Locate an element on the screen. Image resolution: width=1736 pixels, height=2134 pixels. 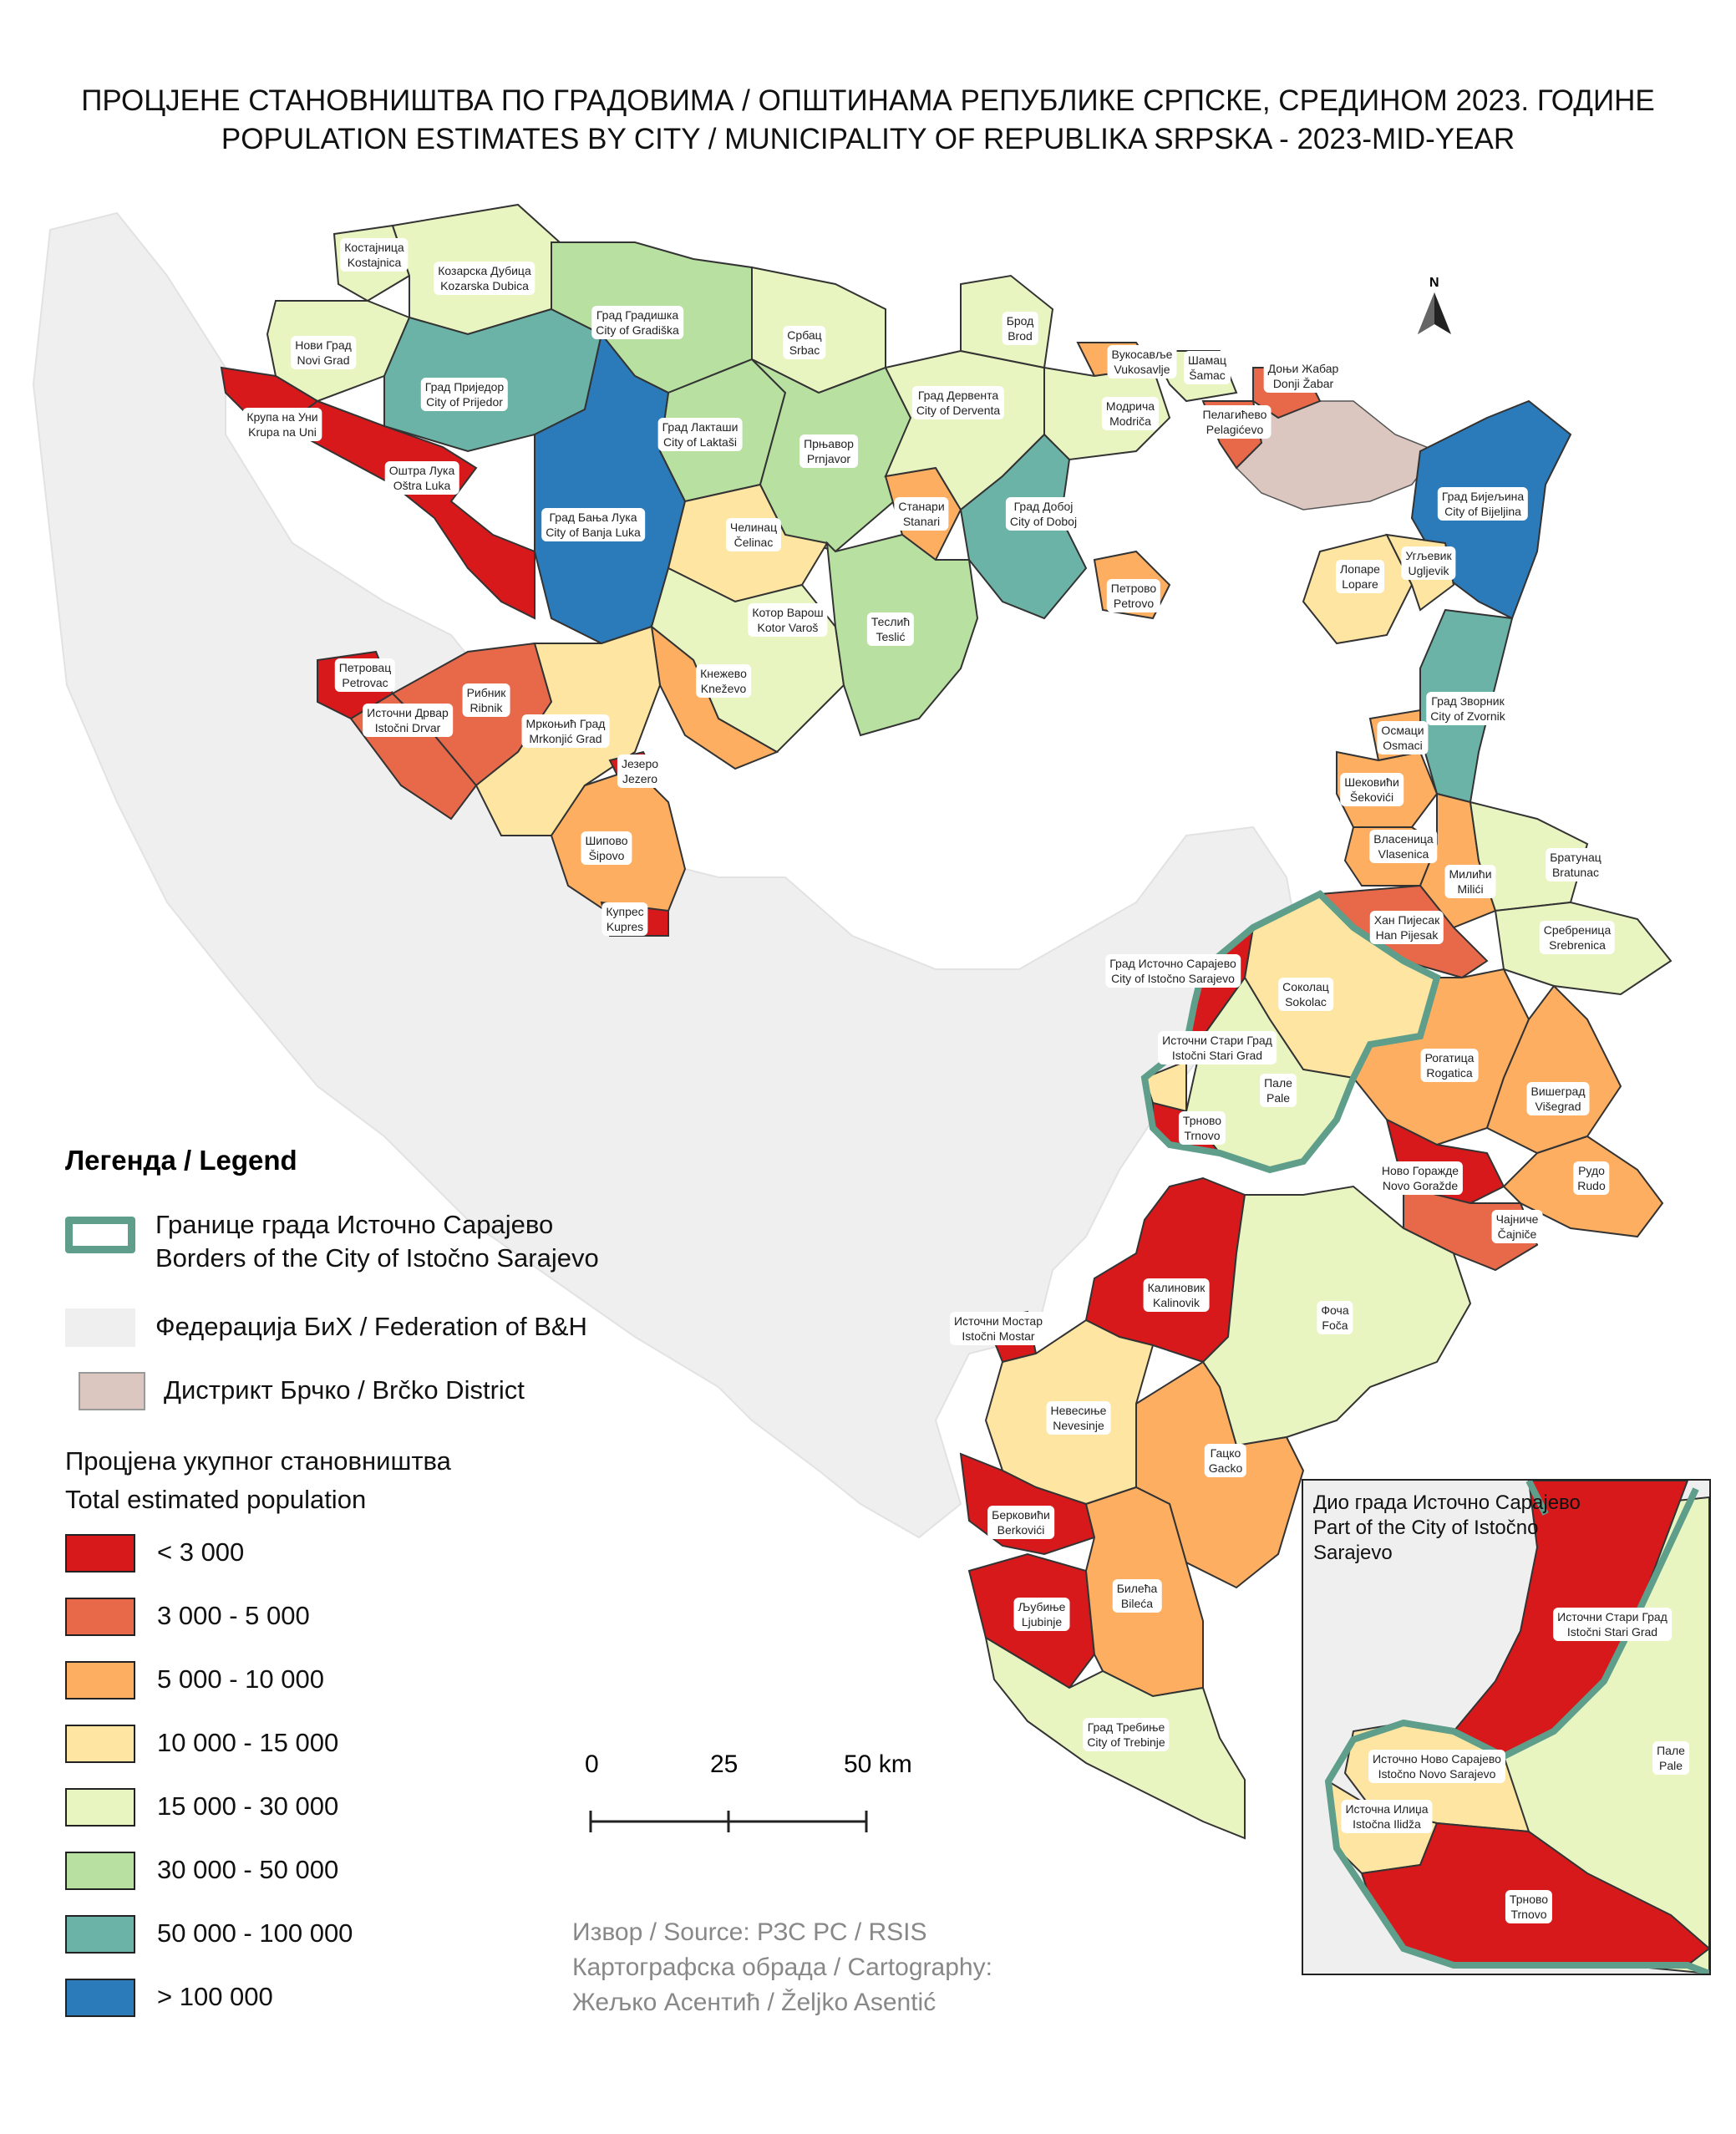
label-latin: Istočni Mostar is located at coordinates (998, 1336).